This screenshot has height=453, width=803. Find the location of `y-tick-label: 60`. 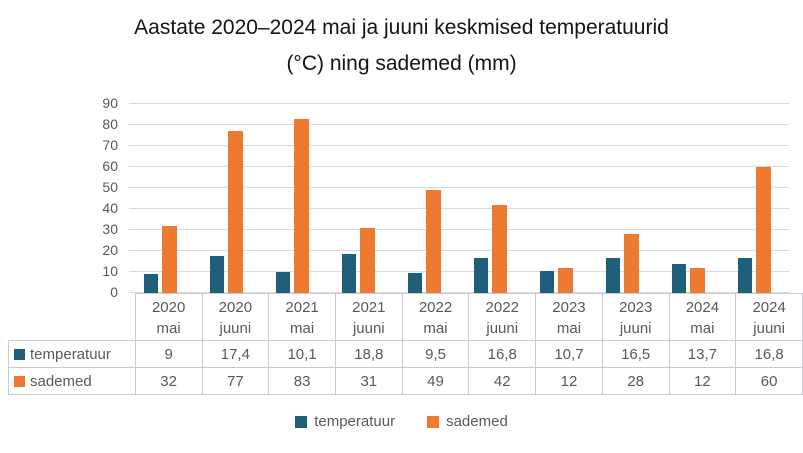

y-tick-label: 60 is located at coordinates (110, 166).